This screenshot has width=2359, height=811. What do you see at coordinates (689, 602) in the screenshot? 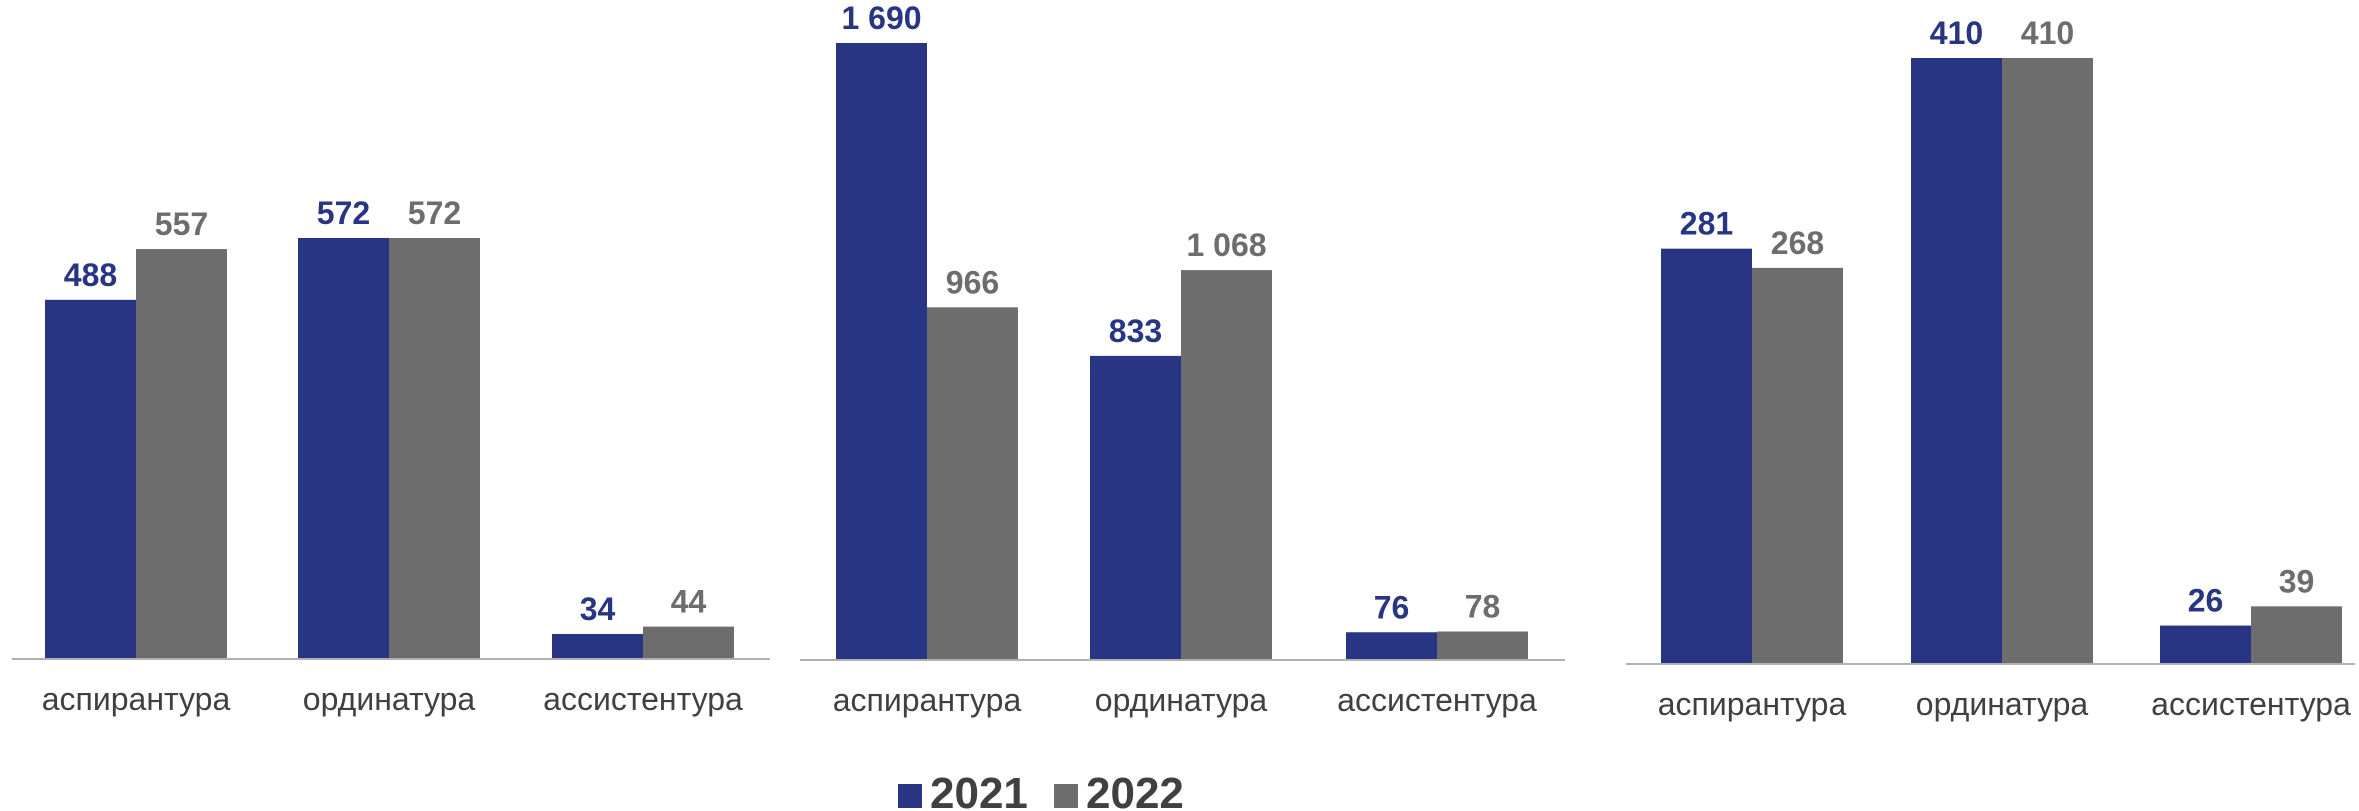
I see `data-label-2022-3: 44` at bounding box center [689, 602].